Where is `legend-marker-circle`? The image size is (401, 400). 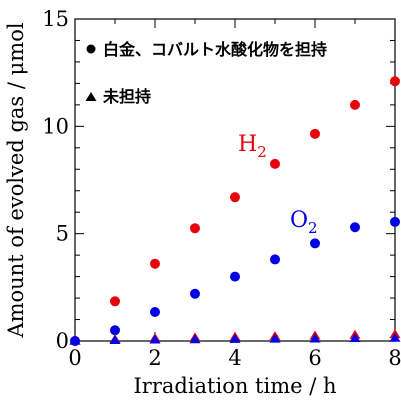
legend-marker-circle is located at coordinates (91, 49).